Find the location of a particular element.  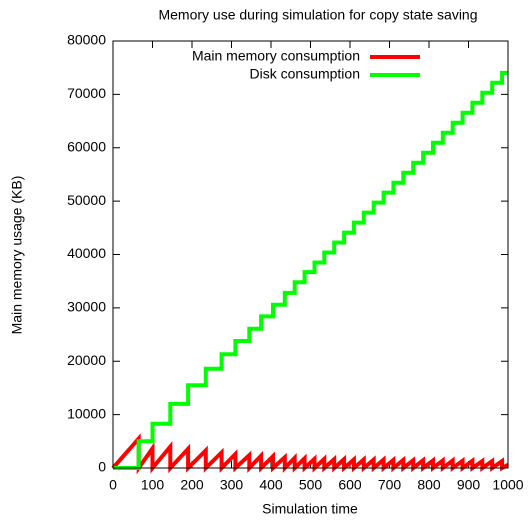

x-tick-label: 300 is located at coordinates (232, 485).